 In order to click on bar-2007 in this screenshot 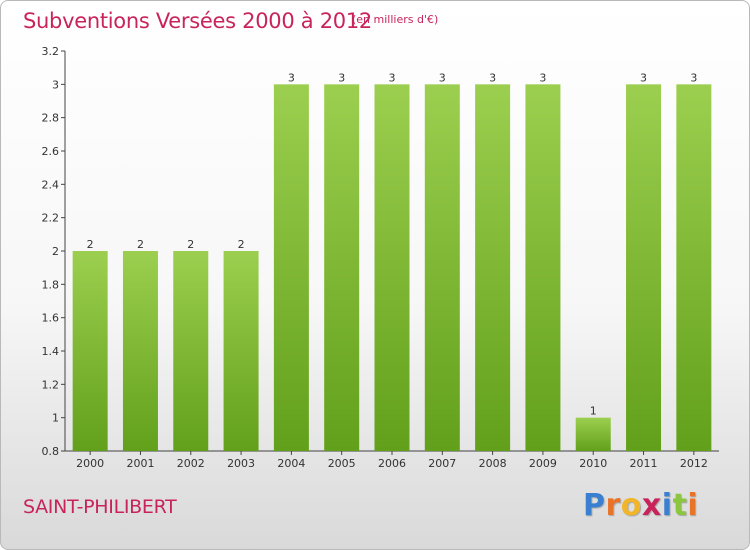, I will do `click(442, 267)`.